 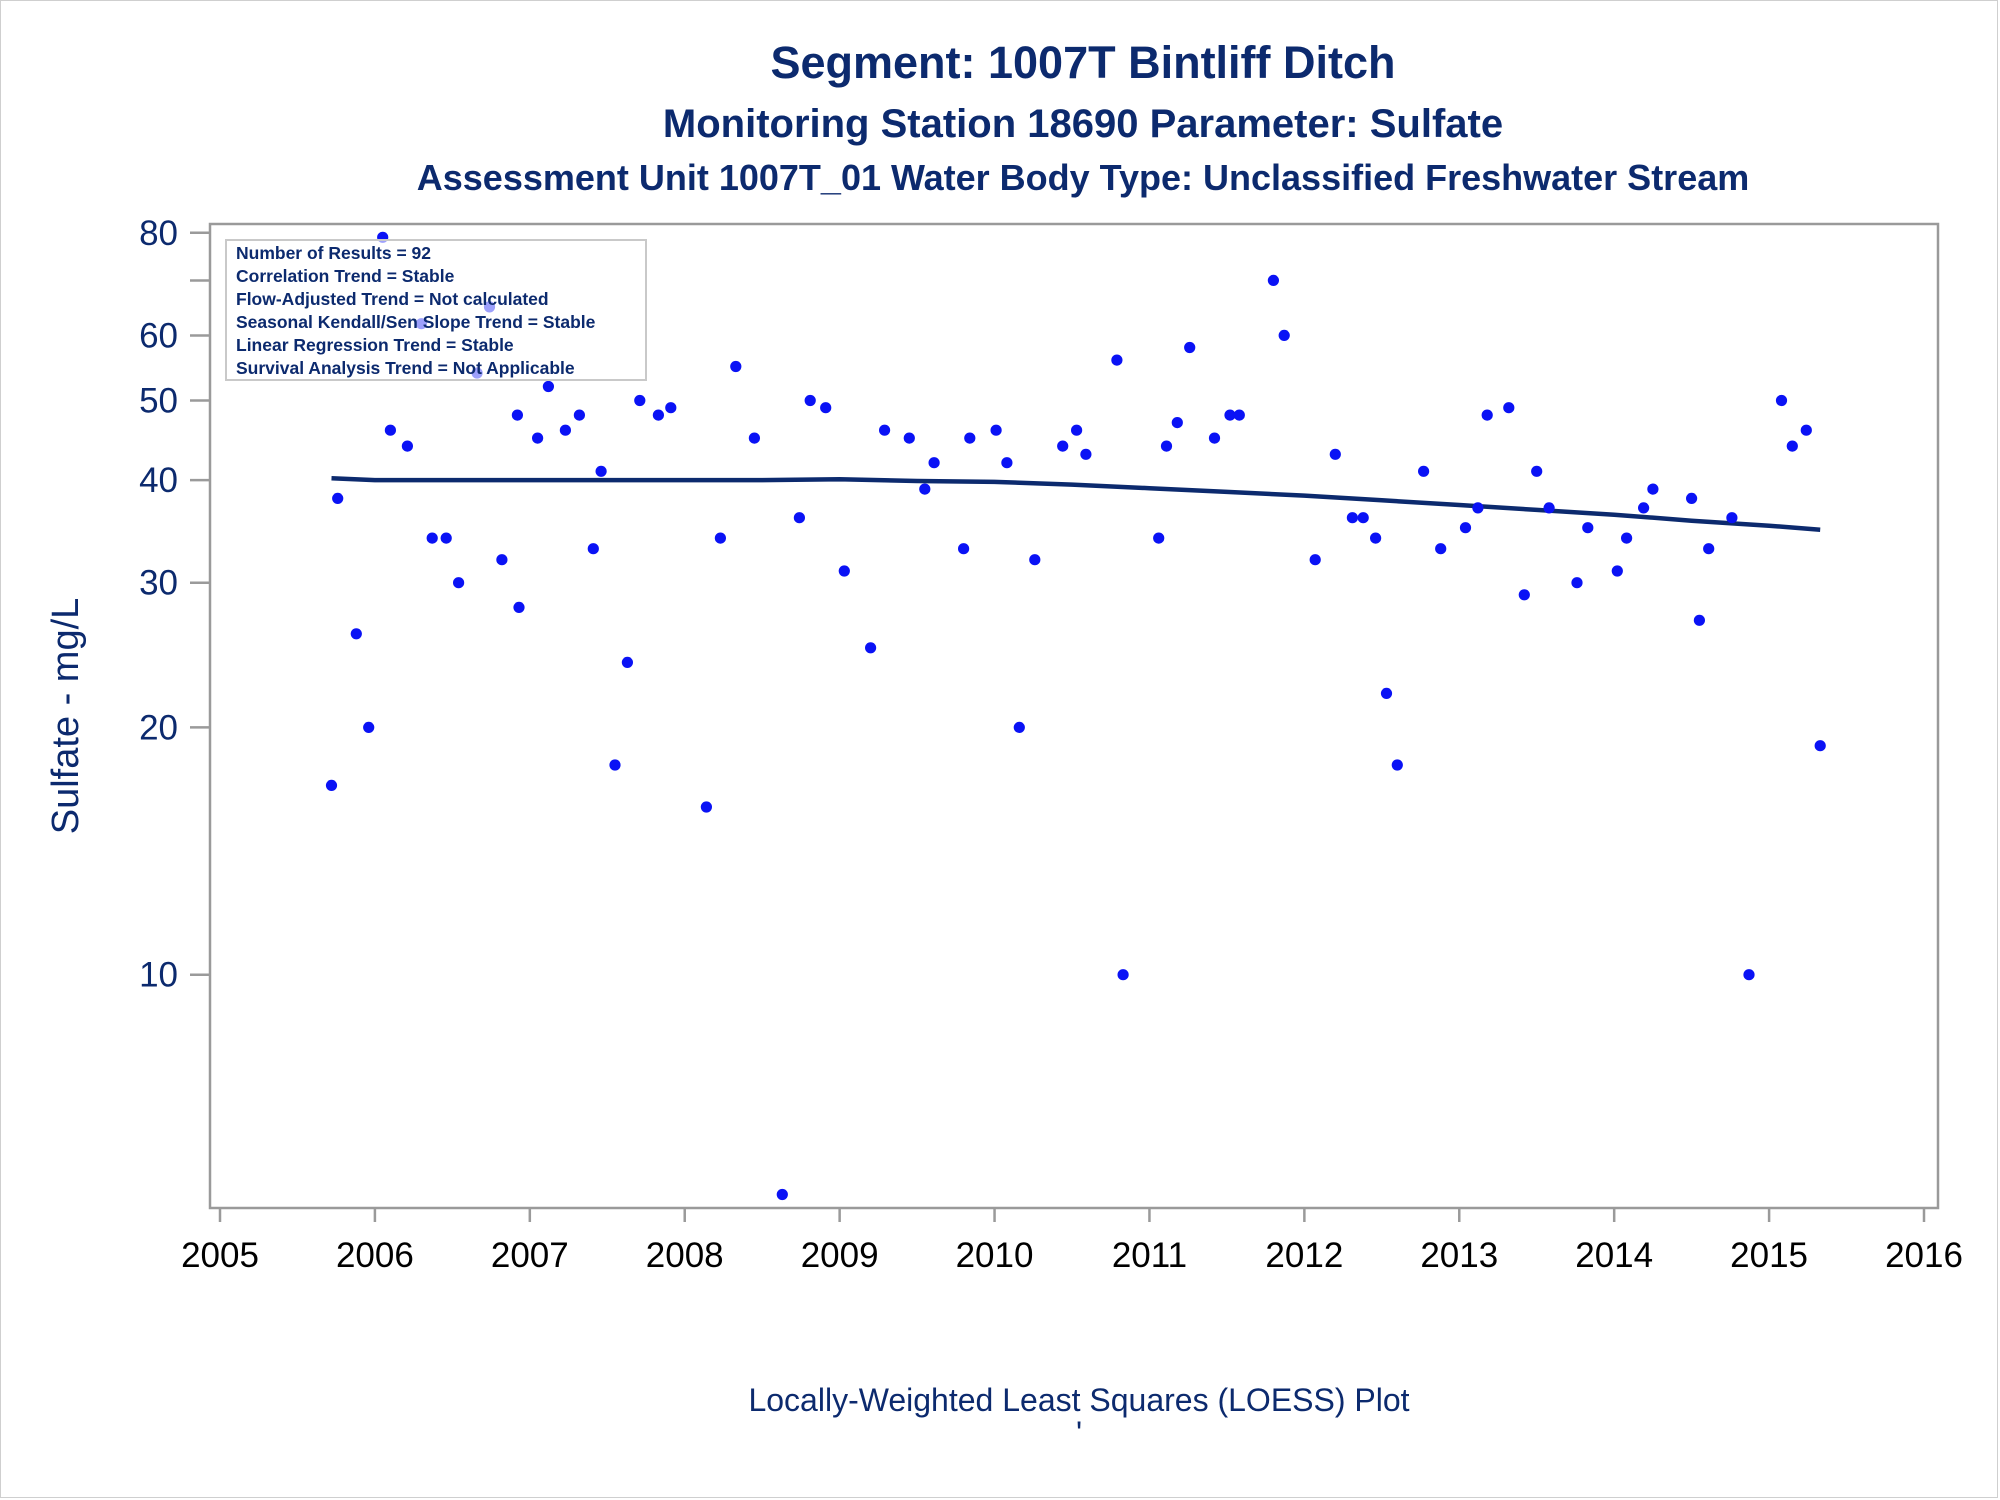 What do you see at coordinates (174, 604) in the screenshot?
I see `y-axis: 10 20 30 40 50 60 80` at bounding box center [174, 604].